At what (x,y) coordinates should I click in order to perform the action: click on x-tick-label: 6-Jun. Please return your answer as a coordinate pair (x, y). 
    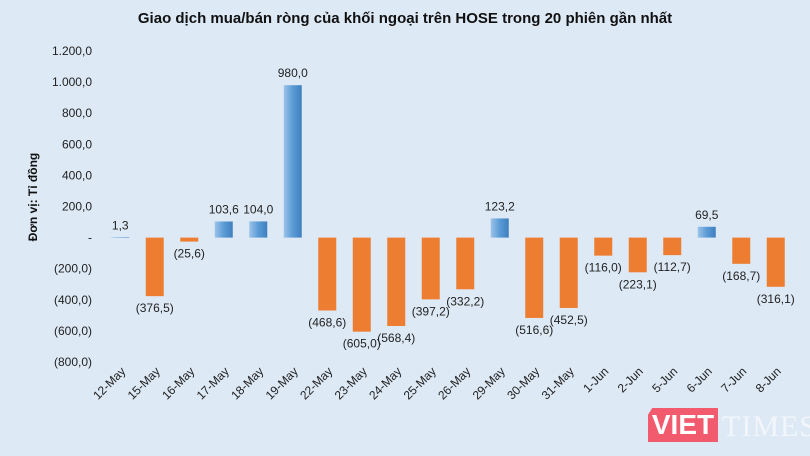
    Looking at the image, I should click on (699, 379).